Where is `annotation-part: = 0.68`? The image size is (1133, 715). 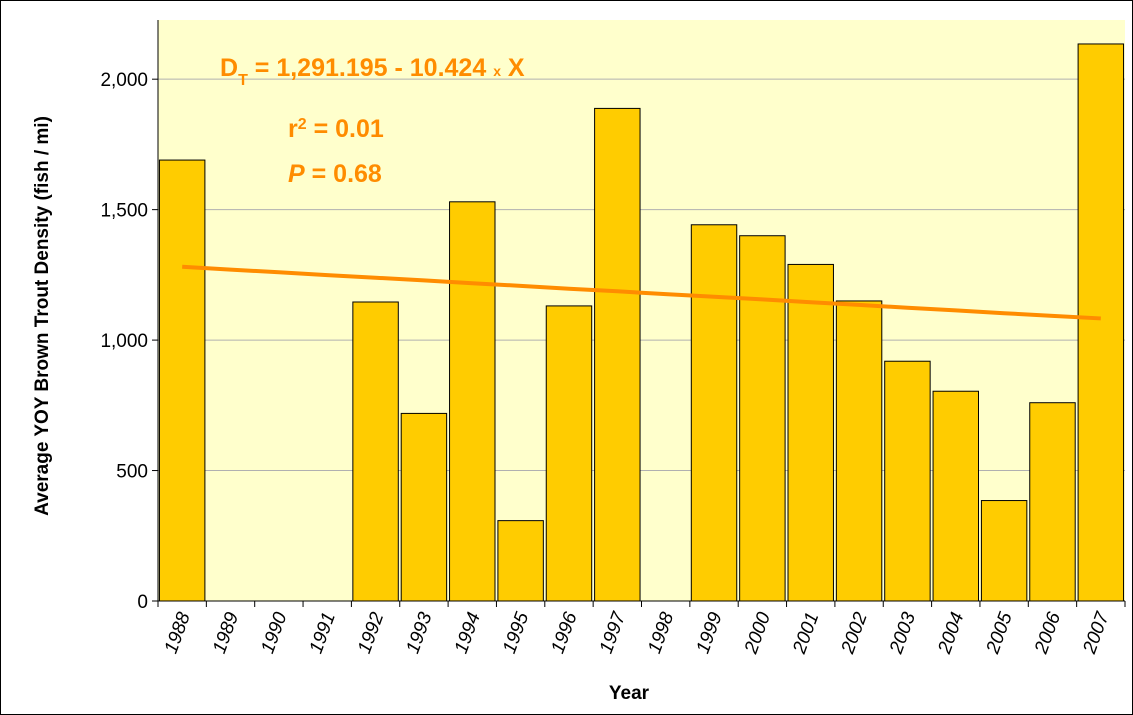 annotation-part: = 0.68 is located at coordinates (343, 174).